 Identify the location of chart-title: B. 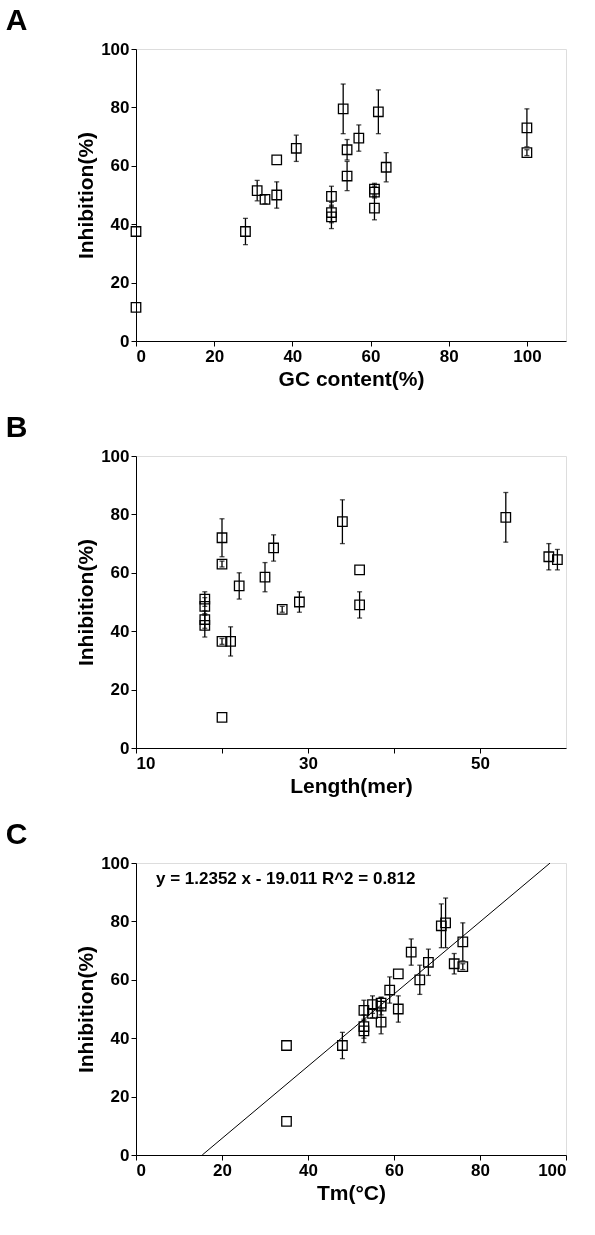
(16, 426).